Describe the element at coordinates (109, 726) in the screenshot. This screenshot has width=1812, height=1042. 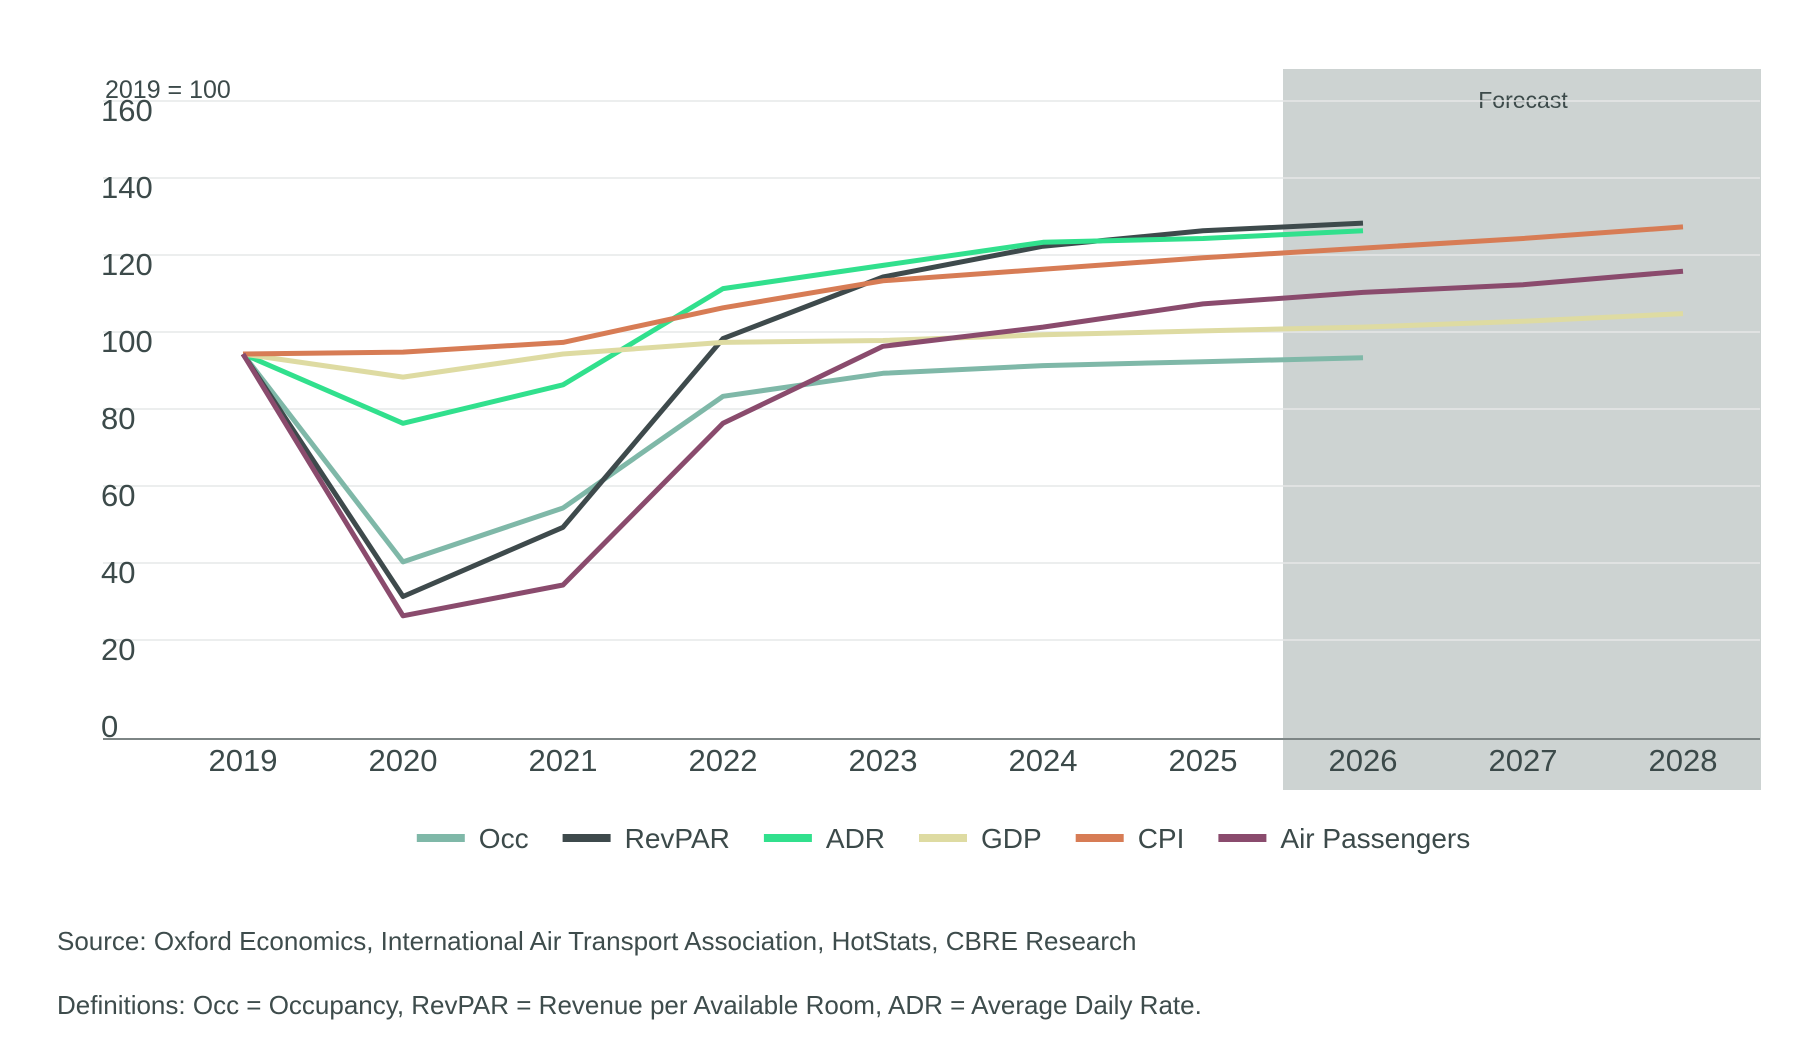
I see `y-tick-label: 0` at that location.